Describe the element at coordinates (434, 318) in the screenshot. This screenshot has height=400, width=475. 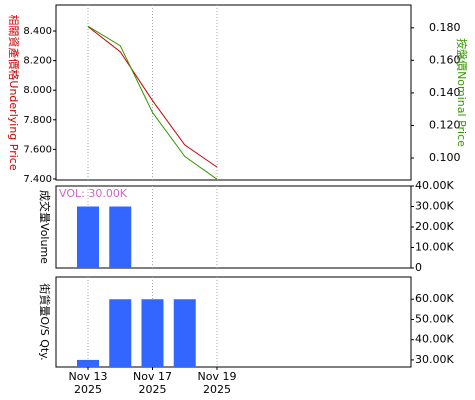
I see `y-tick-label: 50.00K` at that location.